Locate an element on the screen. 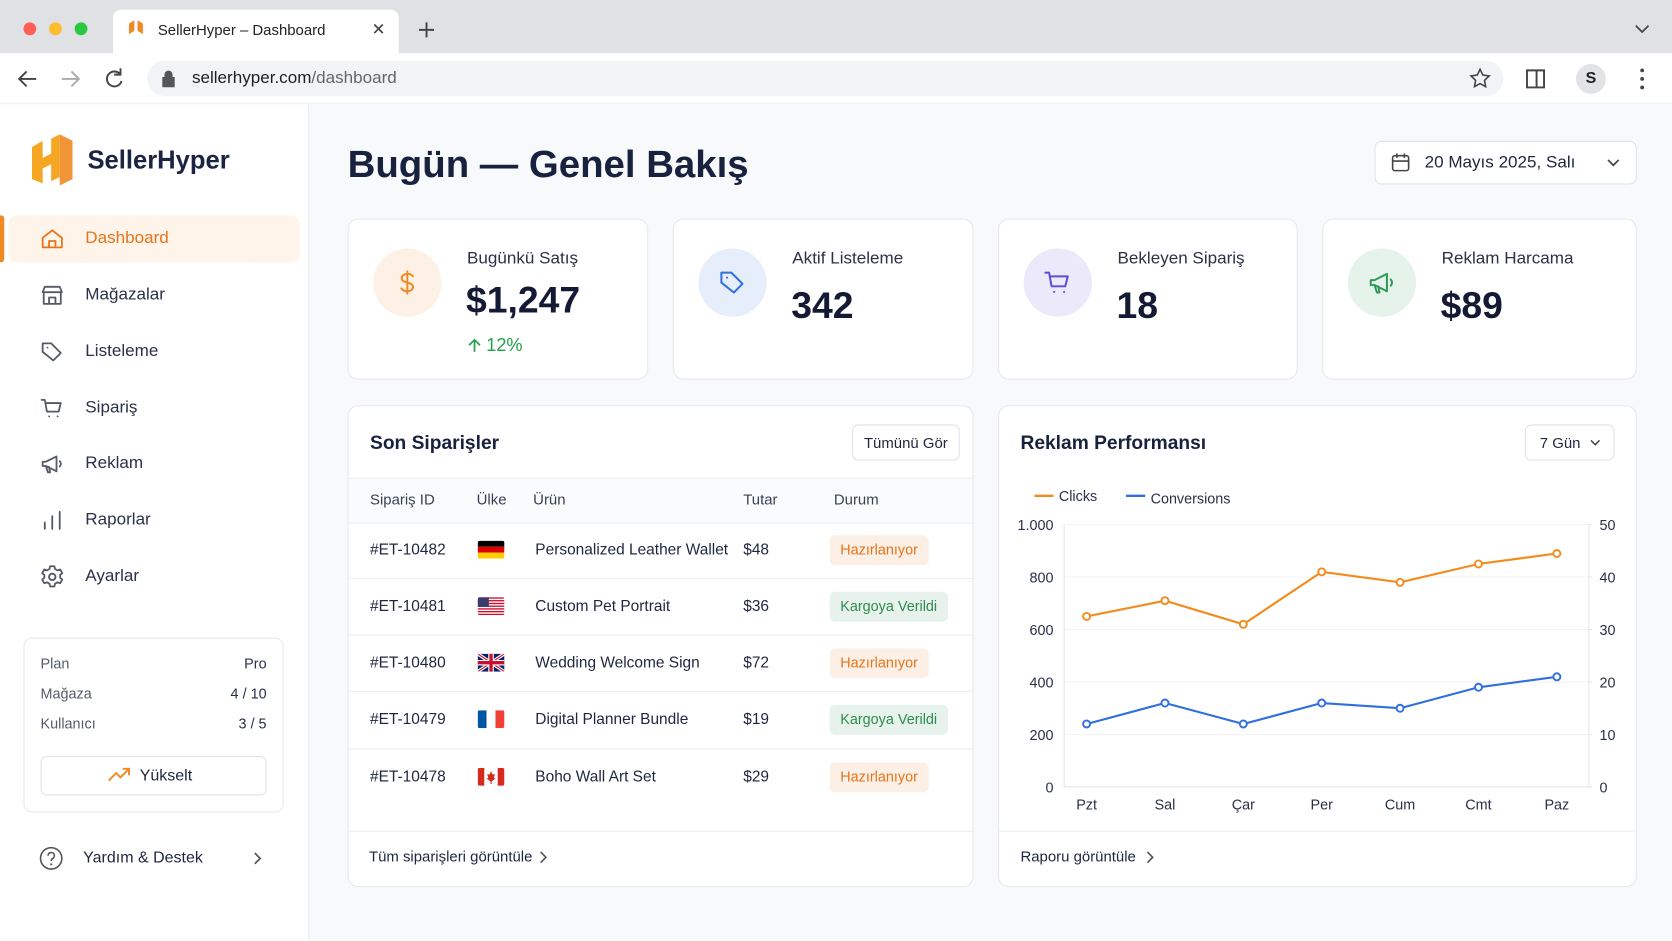 Image resolution: width=1672 pixels, height=941 pixels. x-tick-label: Paz is located at coordinates (1556, 805).